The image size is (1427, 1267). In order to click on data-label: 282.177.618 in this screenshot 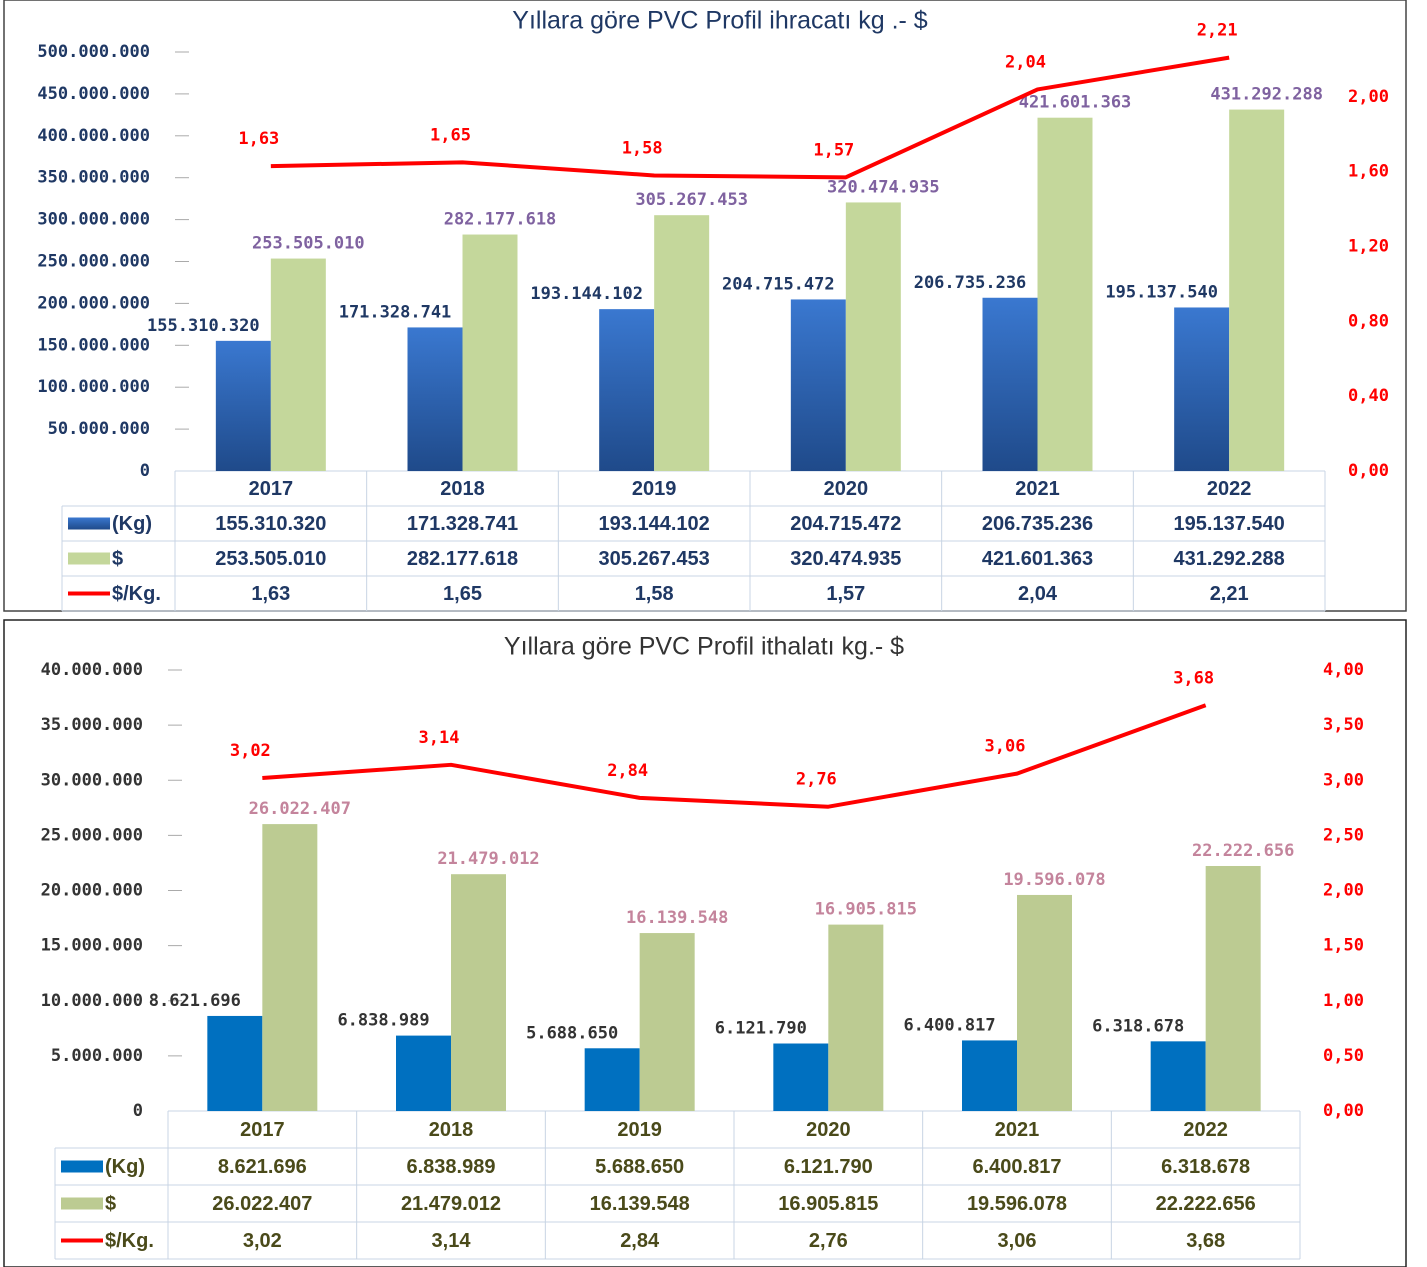, I will do `click(500, 220)`.